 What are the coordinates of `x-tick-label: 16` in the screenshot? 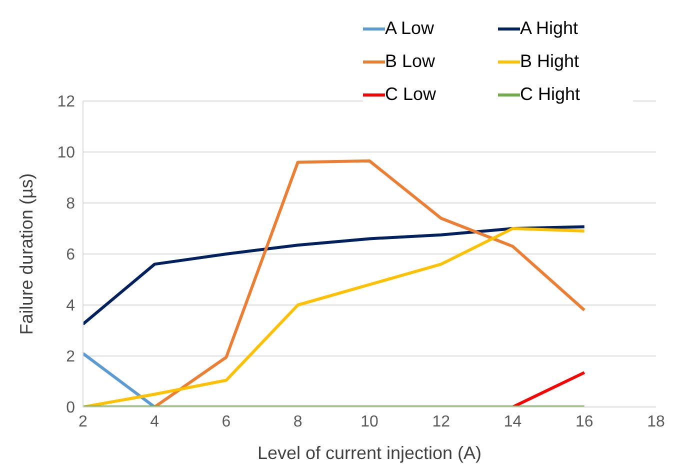 It's located at (584, 421).